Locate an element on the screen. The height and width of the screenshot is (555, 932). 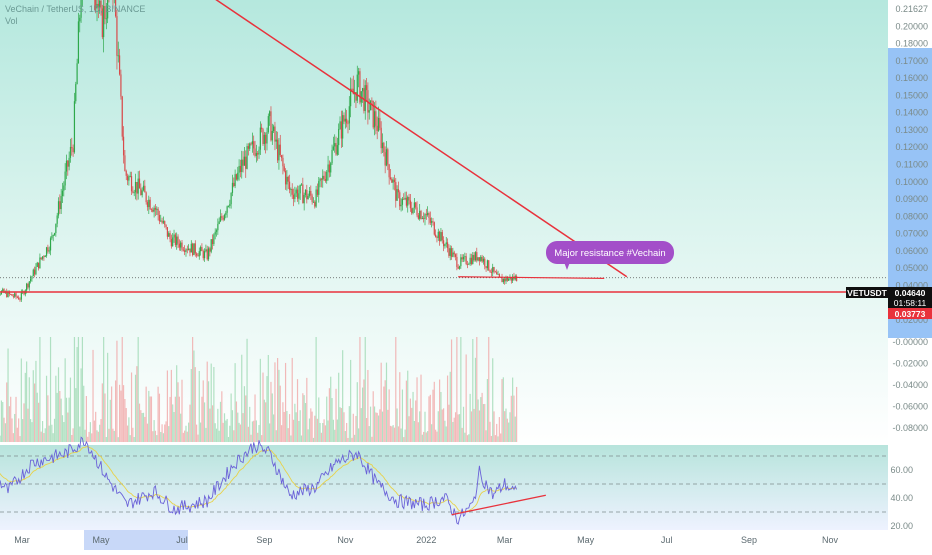
trendline-short-support is located at coordinates (531, 277).